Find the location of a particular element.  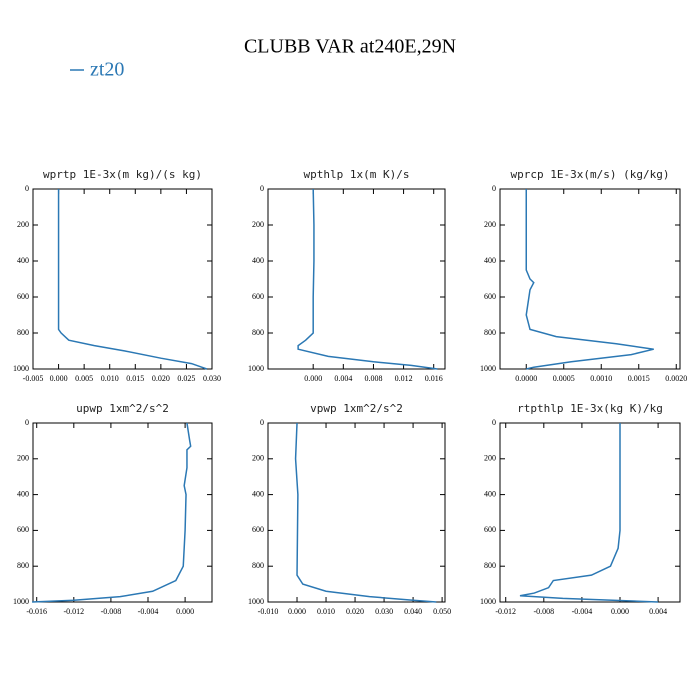

x-tick-label: -0.010 is located at coordinates (268, 611).